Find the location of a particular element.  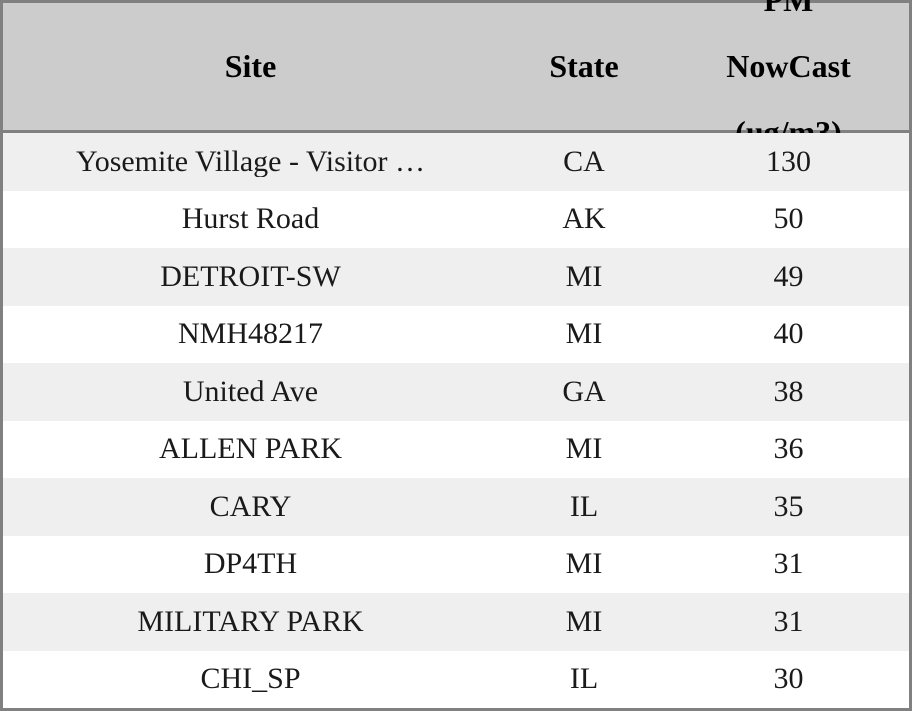

cell-site: ALLEN PARK is located at coordinates (250, 449).